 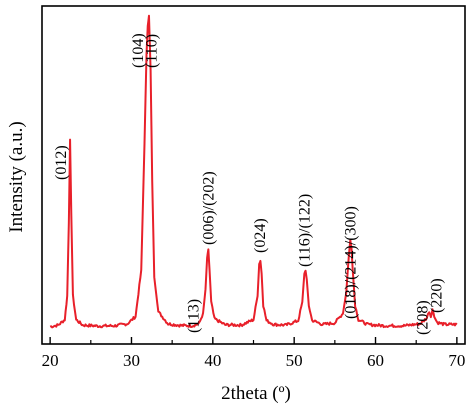 What do you see at coordinates (256, 393) in the screenshot?
I see `x-axis-title: 2theta (º)` at bounding box center [256, 393].